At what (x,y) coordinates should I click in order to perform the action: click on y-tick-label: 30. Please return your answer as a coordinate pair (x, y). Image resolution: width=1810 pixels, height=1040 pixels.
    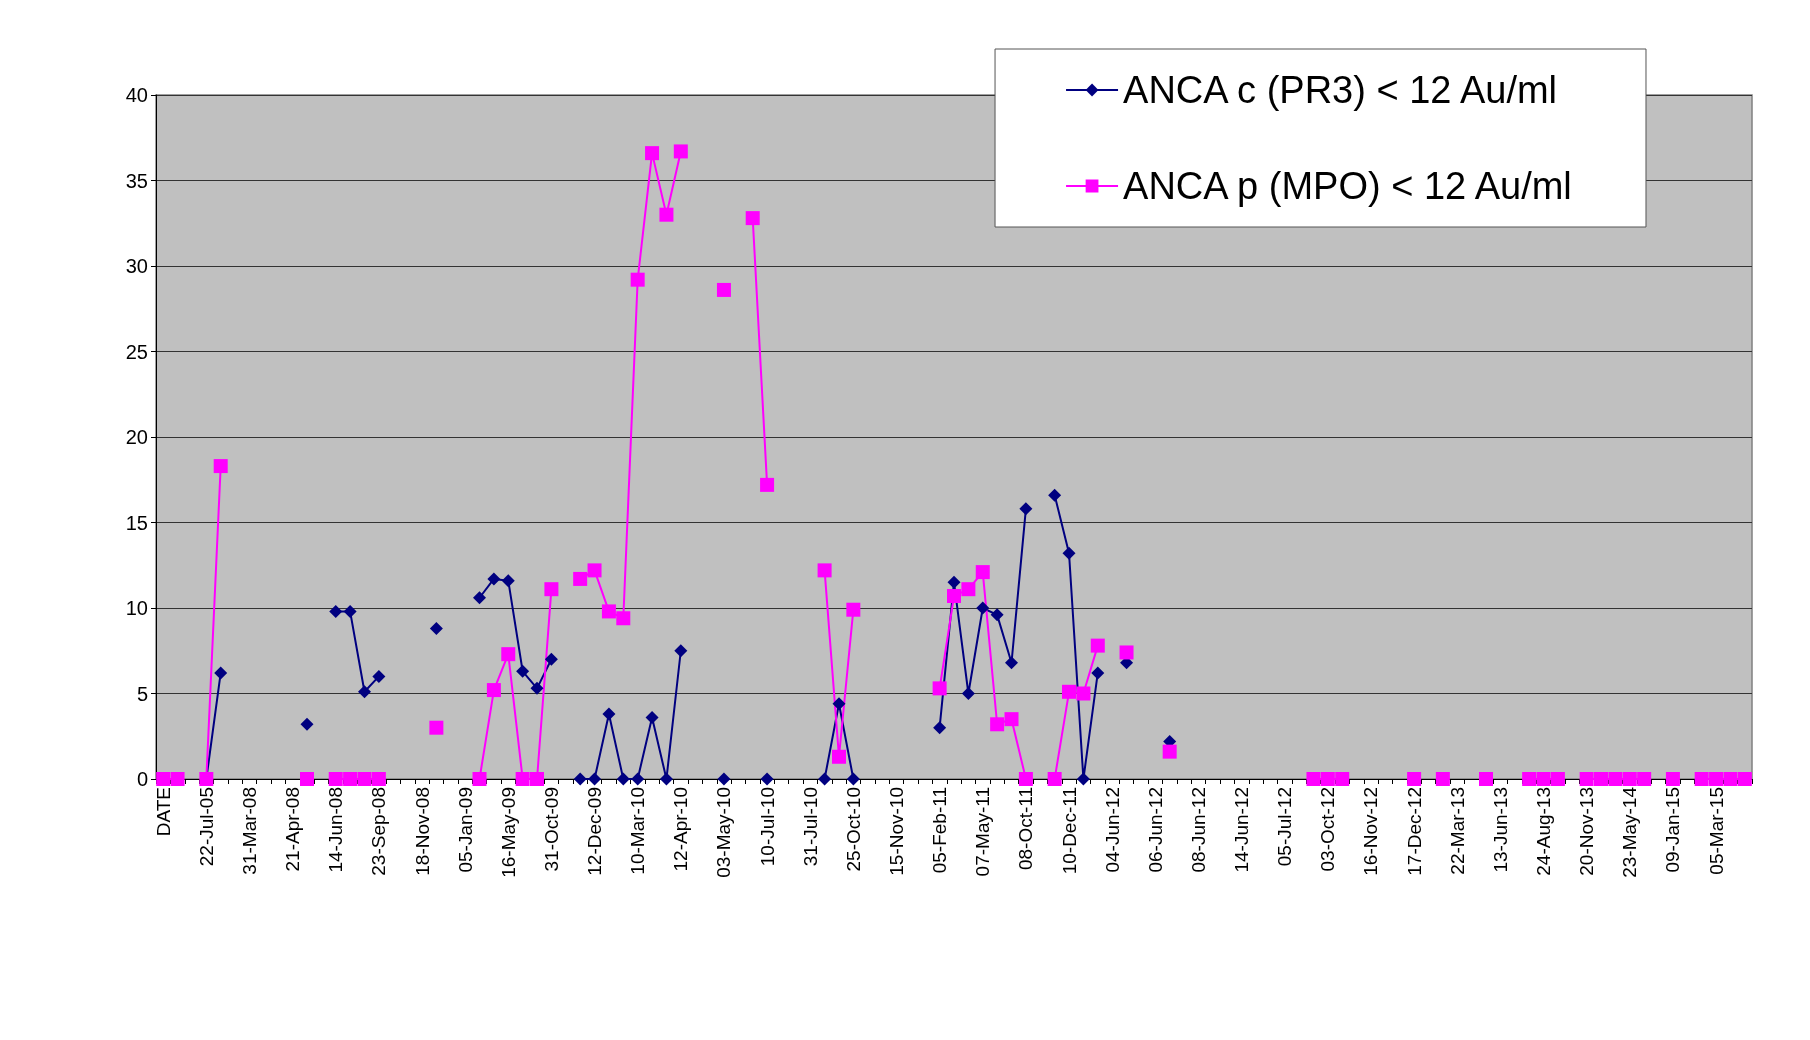
    Looking at the image, I should click on (136, 266).